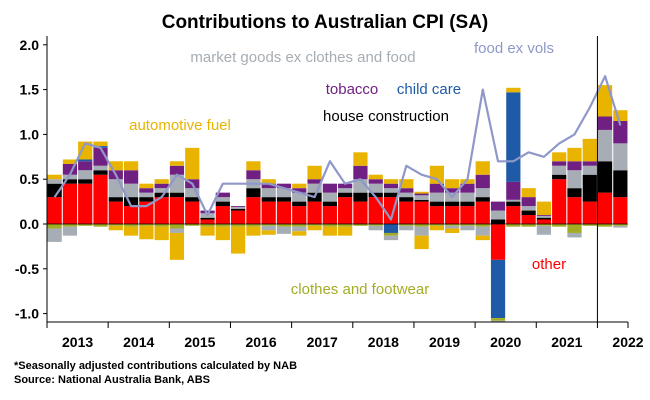 The image size is (650, 400). What do you see at coordinates (566, 342) in the screenshot?
I see `x-tick-label: 2021` at bounding box center [566, 342].